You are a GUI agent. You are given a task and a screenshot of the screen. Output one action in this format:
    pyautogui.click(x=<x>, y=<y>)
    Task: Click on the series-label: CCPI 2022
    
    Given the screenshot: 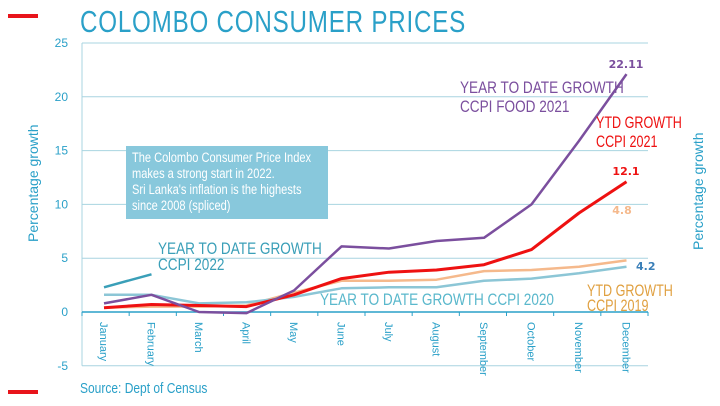 What is the action you would take?
    pyautogui.click(x=191, y=265)
    